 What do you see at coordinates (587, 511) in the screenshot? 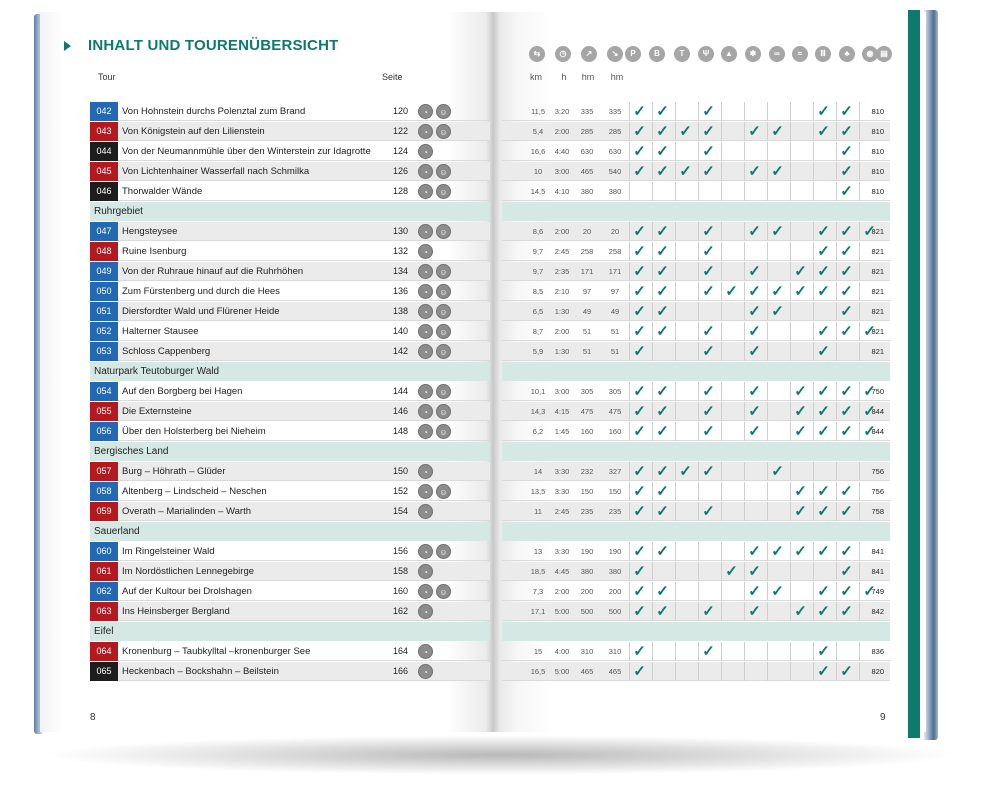
I see `cell-ascent: 235` at bounding box center [587, 511].